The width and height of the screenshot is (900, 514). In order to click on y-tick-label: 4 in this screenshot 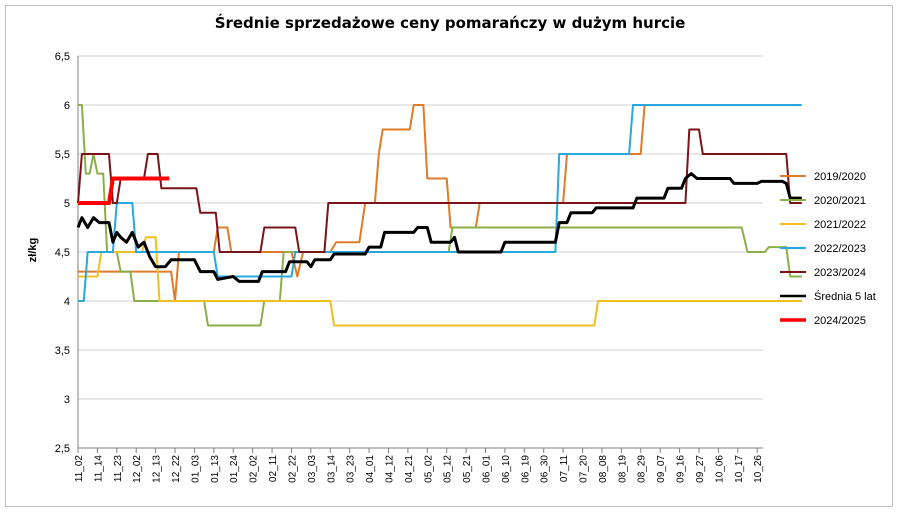, I will do `click(67, 302)`.